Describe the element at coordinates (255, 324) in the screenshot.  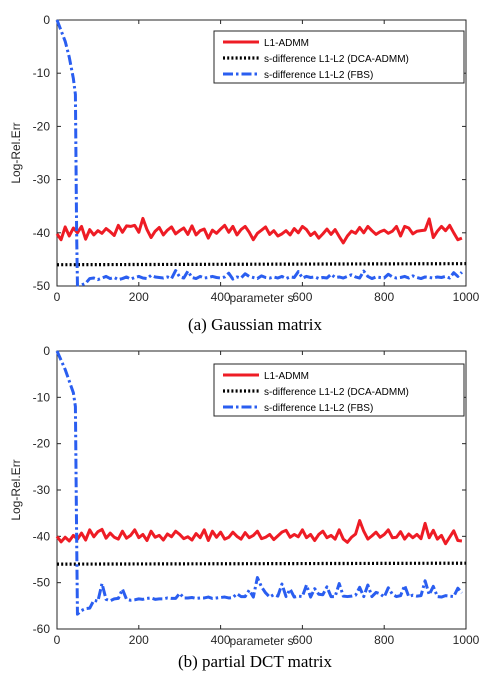
I see `figure-caption: (a) Gaussian matrix` at that location.